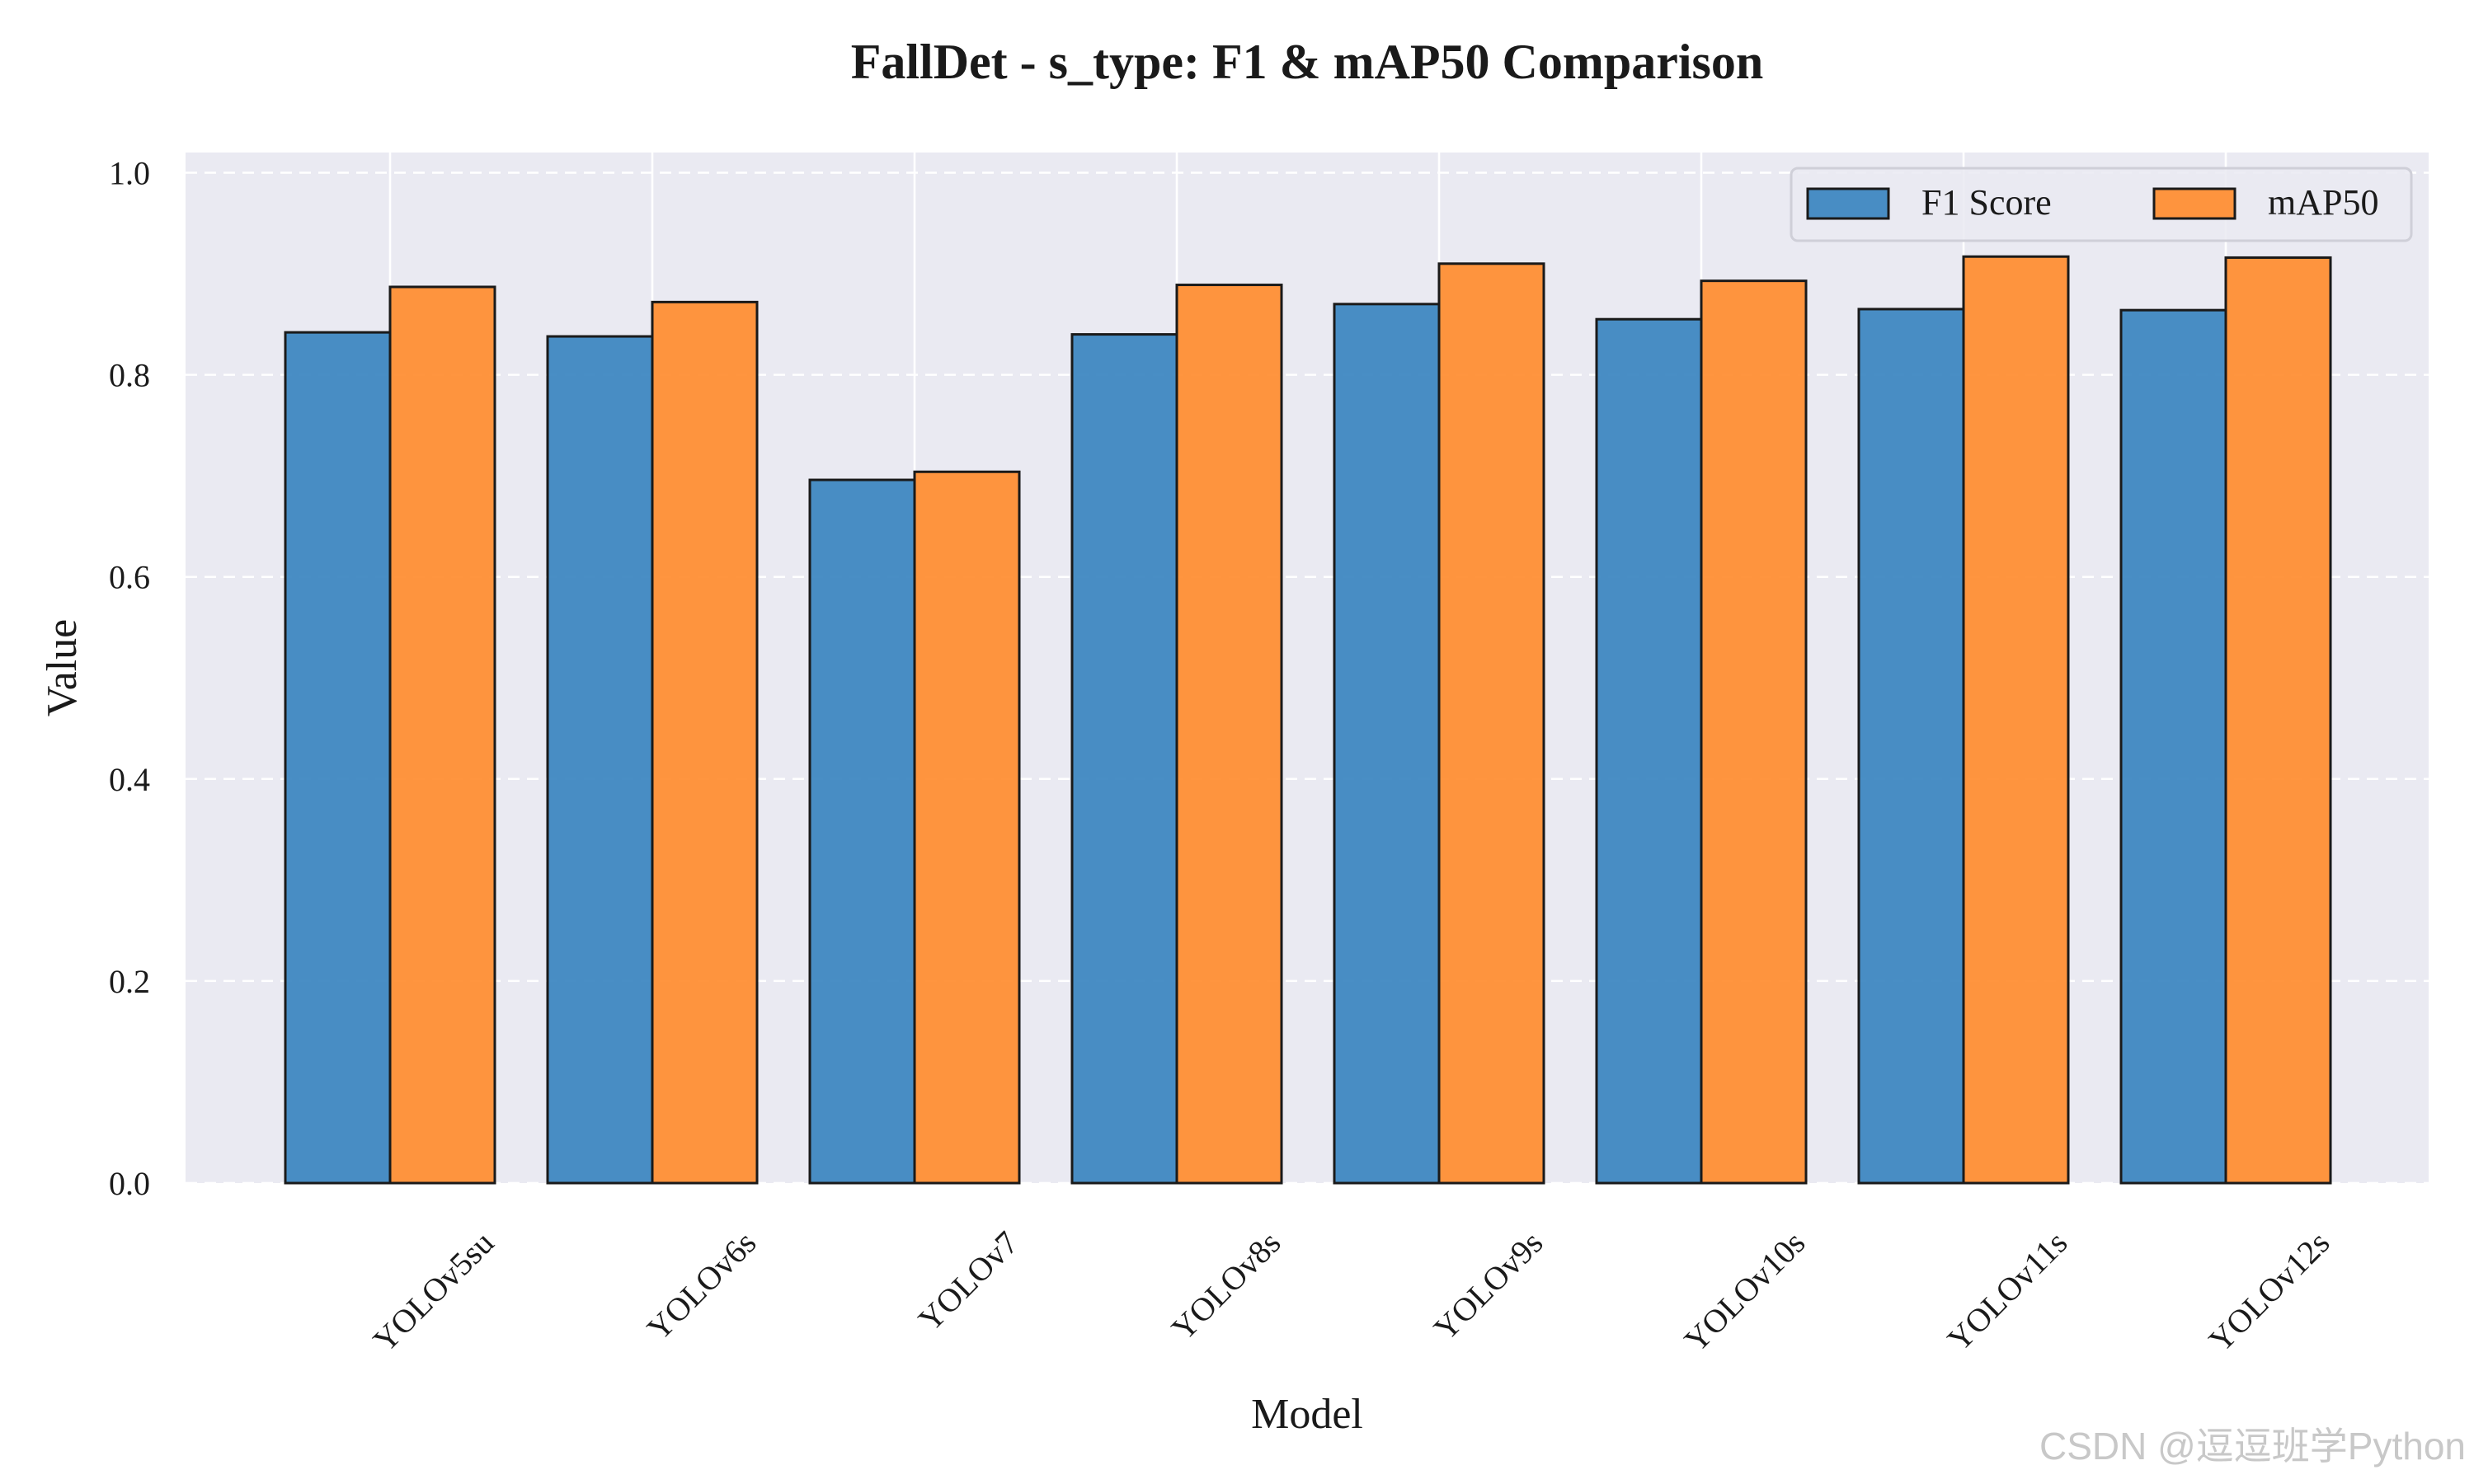 Image resolution: width=2474 pixels, height=1484 pixels. Describe the element at coordinates (129, 173) in the screenshot. I see `y-tick-label: 1.0` at that location.